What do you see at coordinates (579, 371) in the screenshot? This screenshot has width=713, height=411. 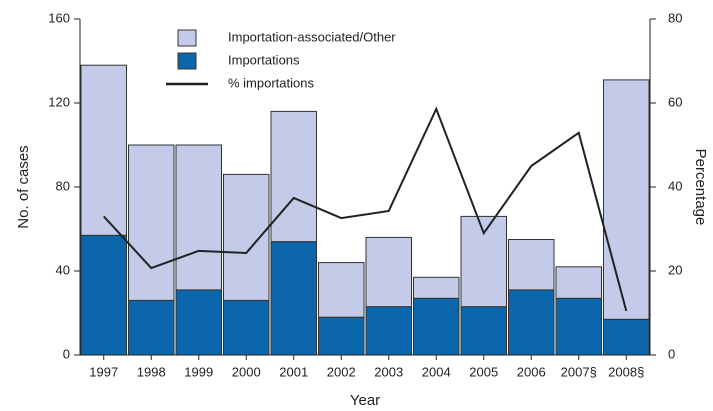 I see `x-tick-label: 2007§` at bounding box center [579, 371].